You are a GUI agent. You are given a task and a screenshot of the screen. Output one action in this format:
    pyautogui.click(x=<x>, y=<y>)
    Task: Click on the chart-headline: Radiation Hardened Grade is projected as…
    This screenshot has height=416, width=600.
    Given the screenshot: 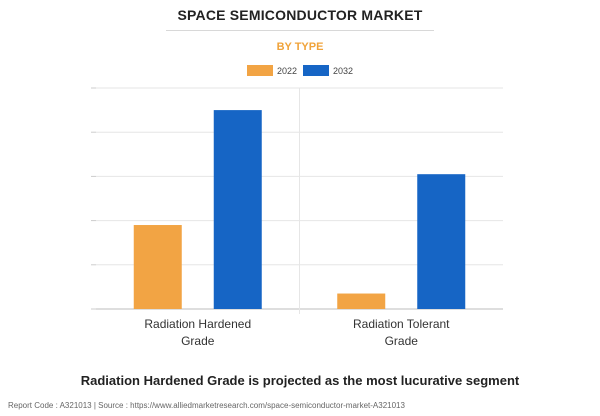 What is the action you would take?
    pyautogui.click(x=300, y=380)
    